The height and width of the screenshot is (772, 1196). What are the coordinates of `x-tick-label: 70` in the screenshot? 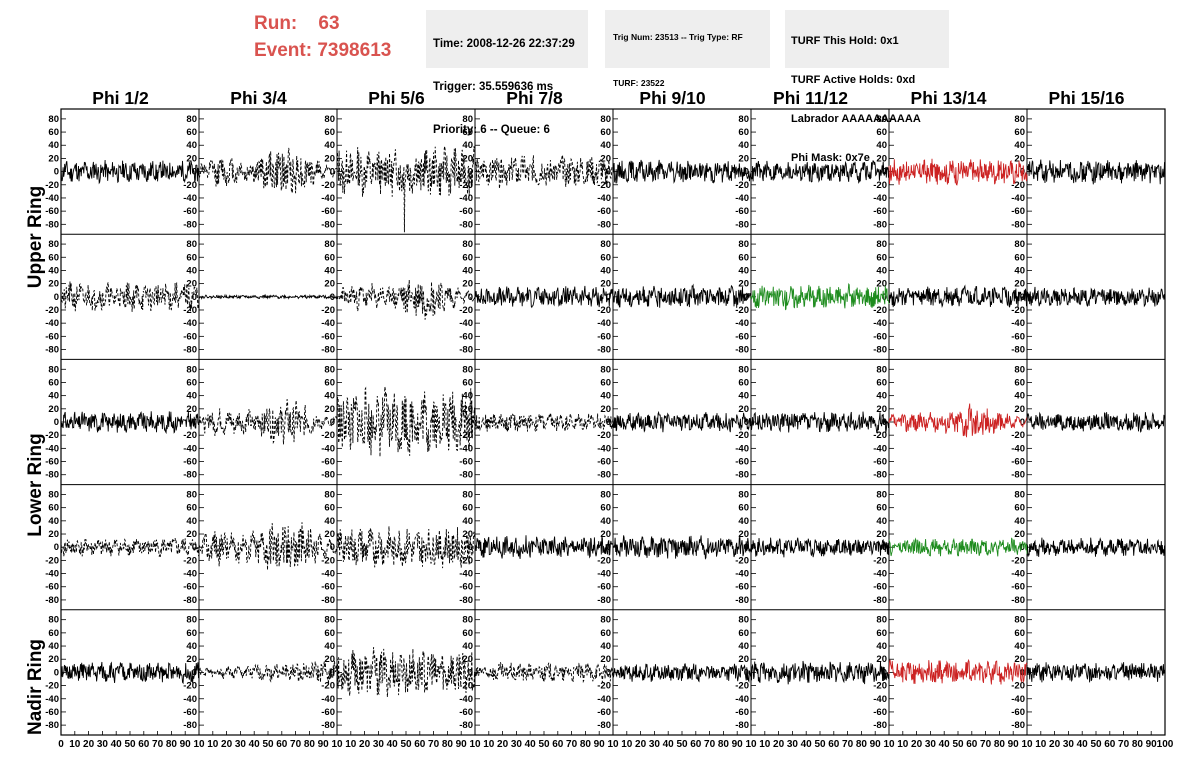 It's located at (848, 744).